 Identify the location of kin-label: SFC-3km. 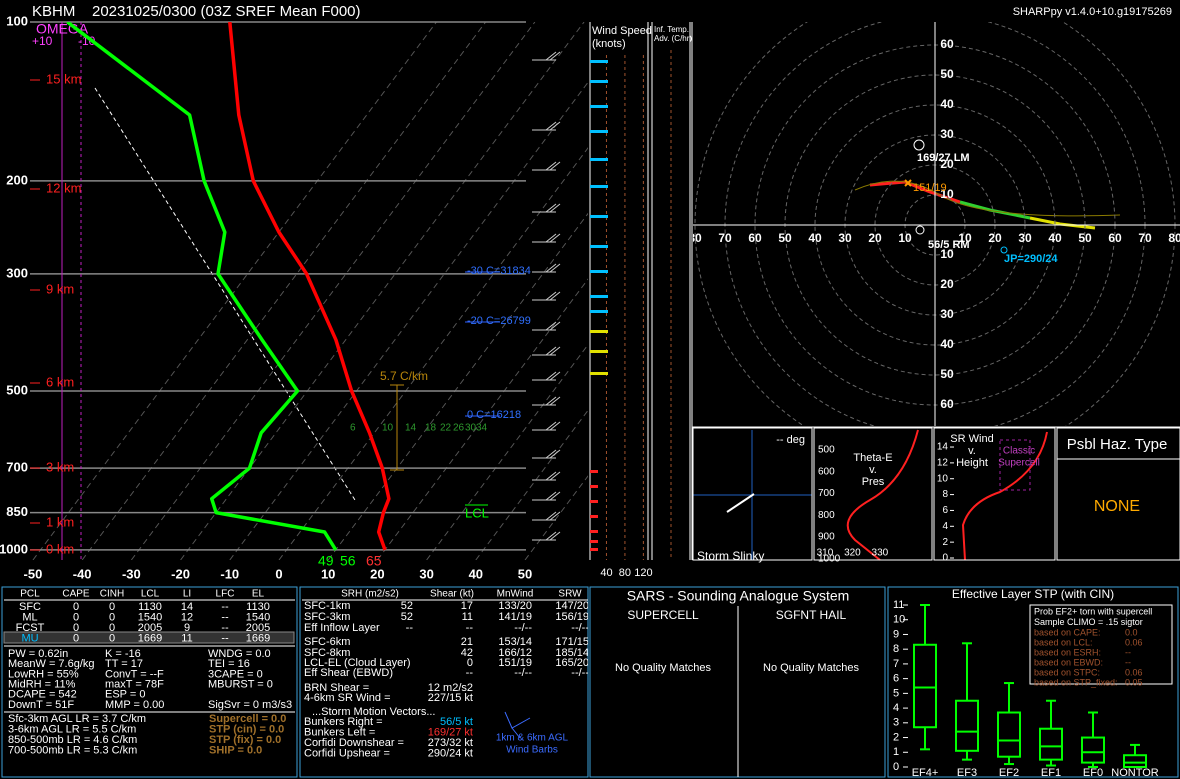
(327, 617).